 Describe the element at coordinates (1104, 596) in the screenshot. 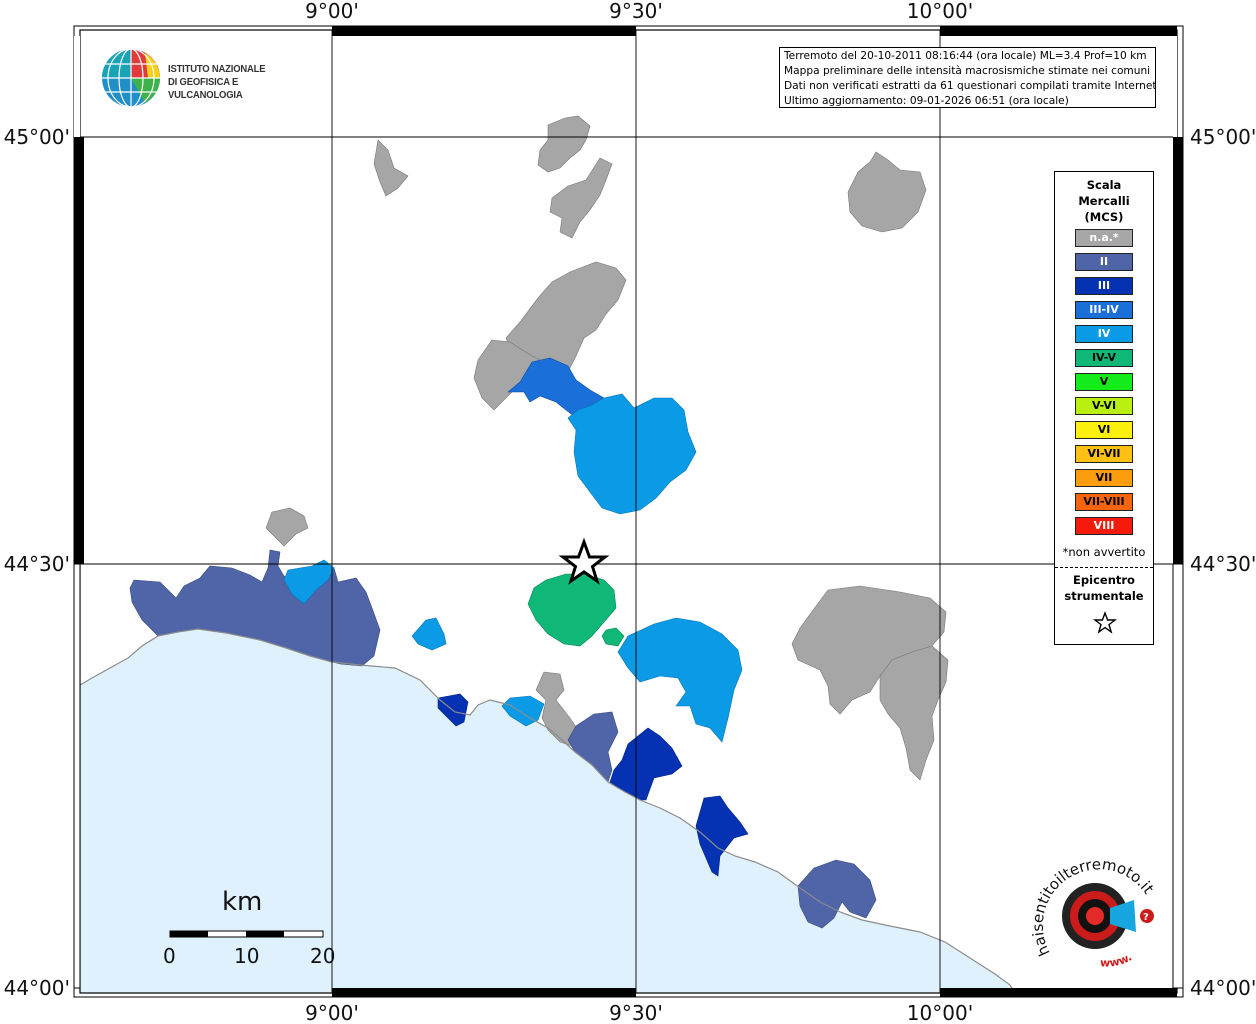

I see `legend-epicenter-line2: strumentale` at that location.